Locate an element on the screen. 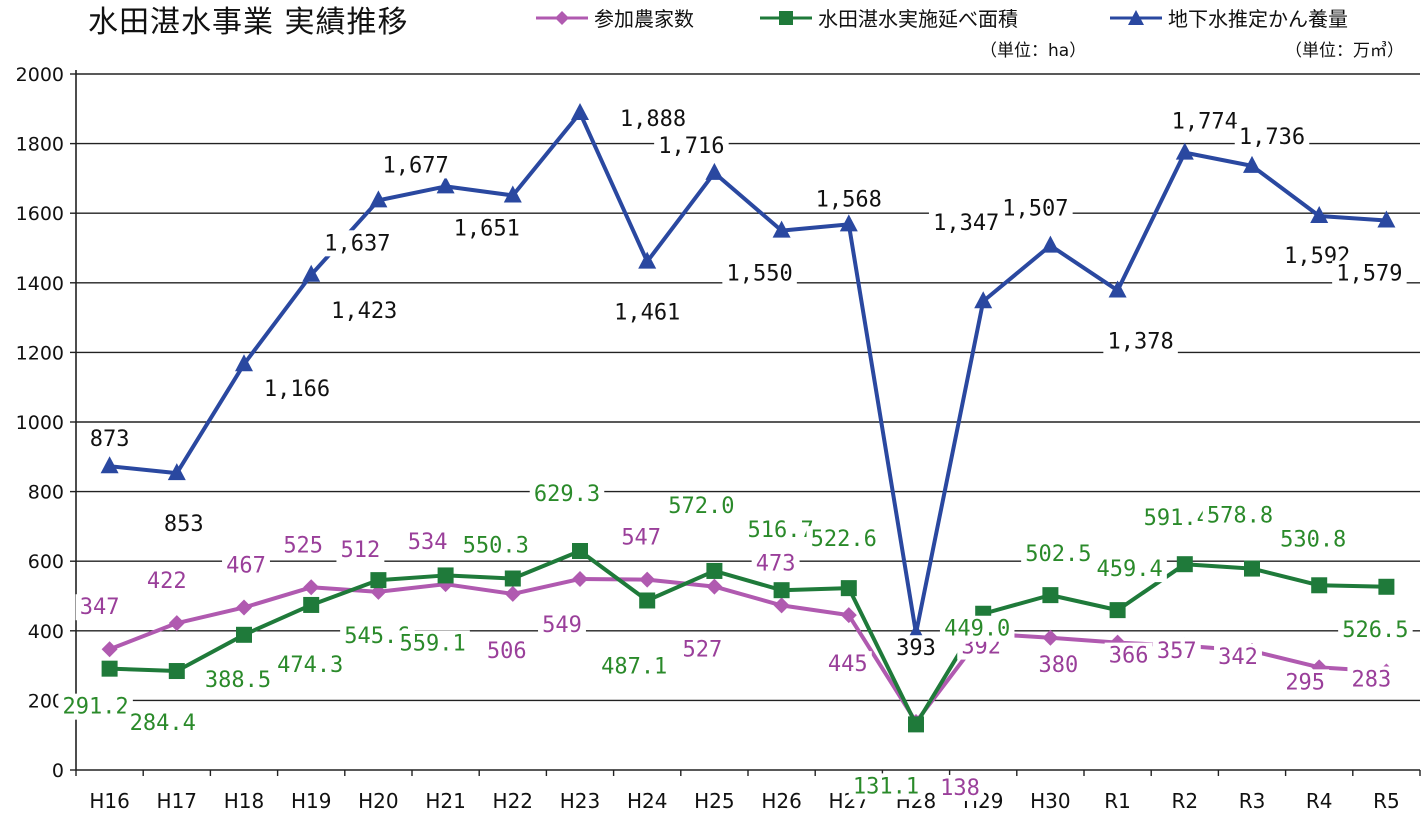 Image resolution: width=1428 pixels, height=814 pixels. data-label-recharge-H19: 1,423 is located at coordinates (364, 311).